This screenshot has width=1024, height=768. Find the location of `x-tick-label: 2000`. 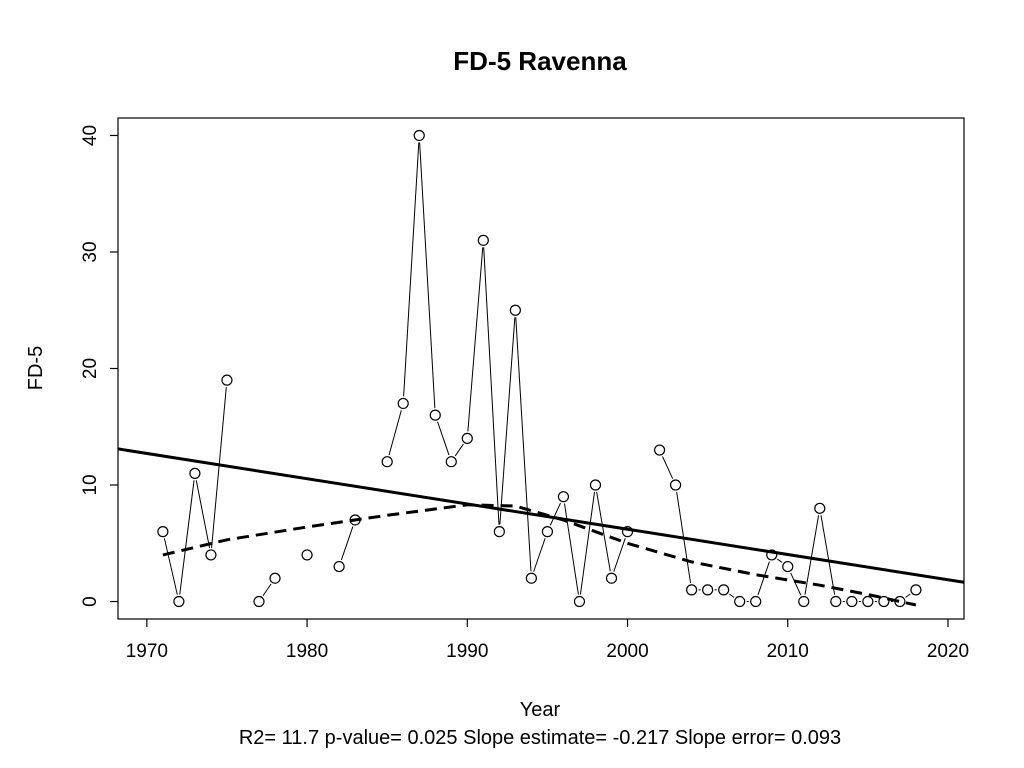

x-tick-label: 2000 is located at coordinates (627, 651).